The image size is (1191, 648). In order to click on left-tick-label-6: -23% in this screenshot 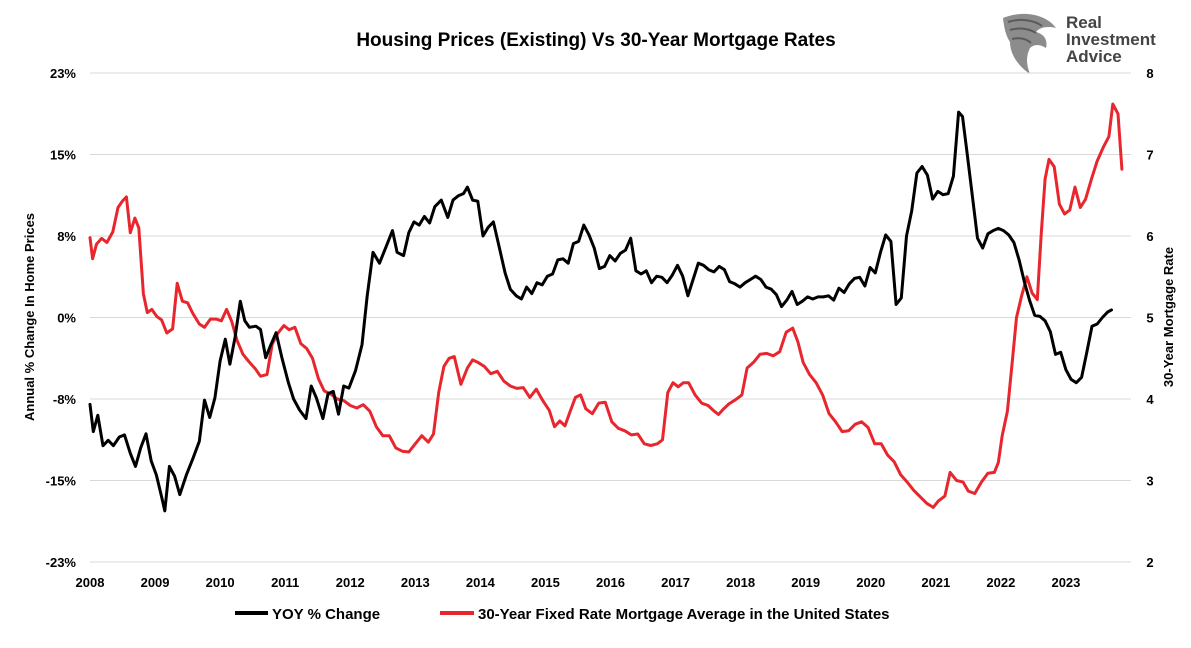, I will do `click(61, 562)`.